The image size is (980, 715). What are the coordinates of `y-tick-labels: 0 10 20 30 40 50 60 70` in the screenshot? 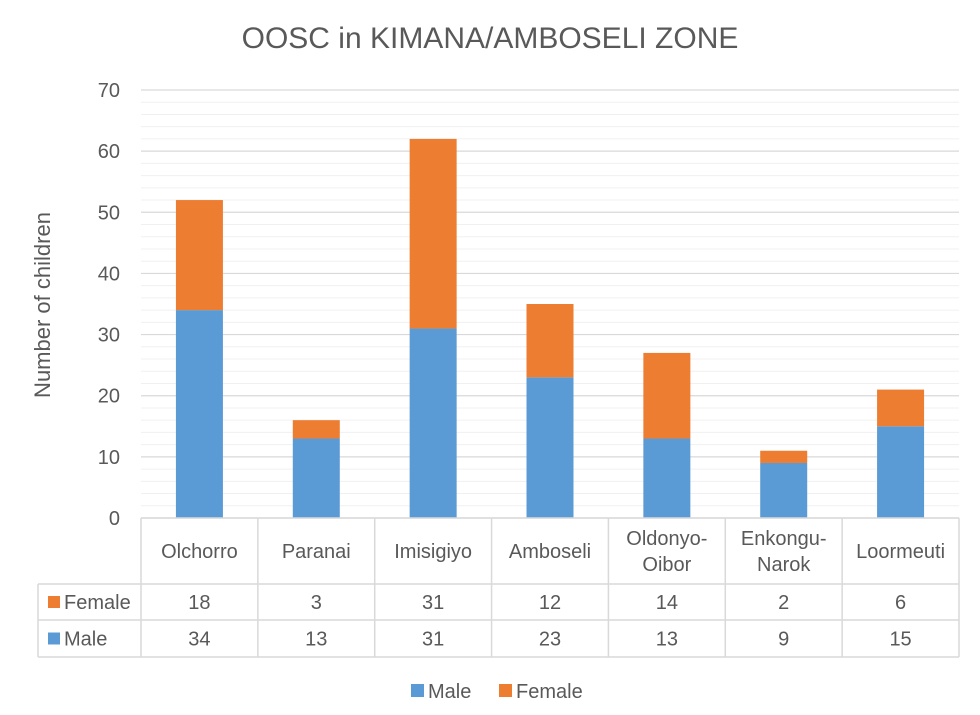 It's located at (109, 305).